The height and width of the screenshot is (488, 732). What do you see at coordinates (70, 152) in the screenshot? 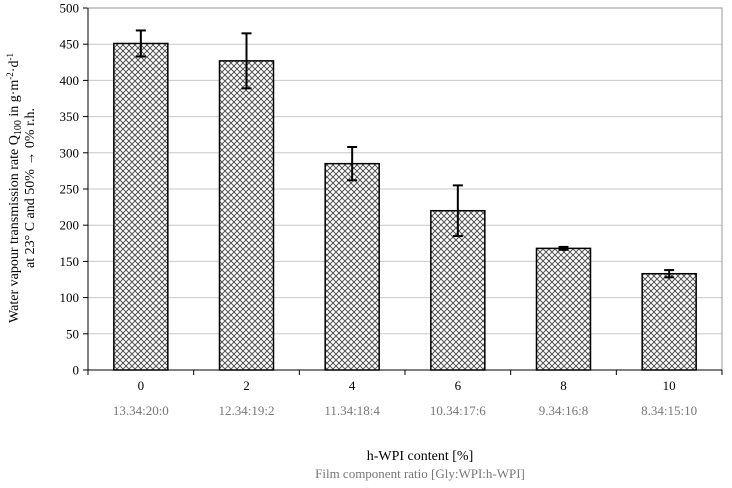
I see `y-tick-label: 300` at bounding box center [70, 152].